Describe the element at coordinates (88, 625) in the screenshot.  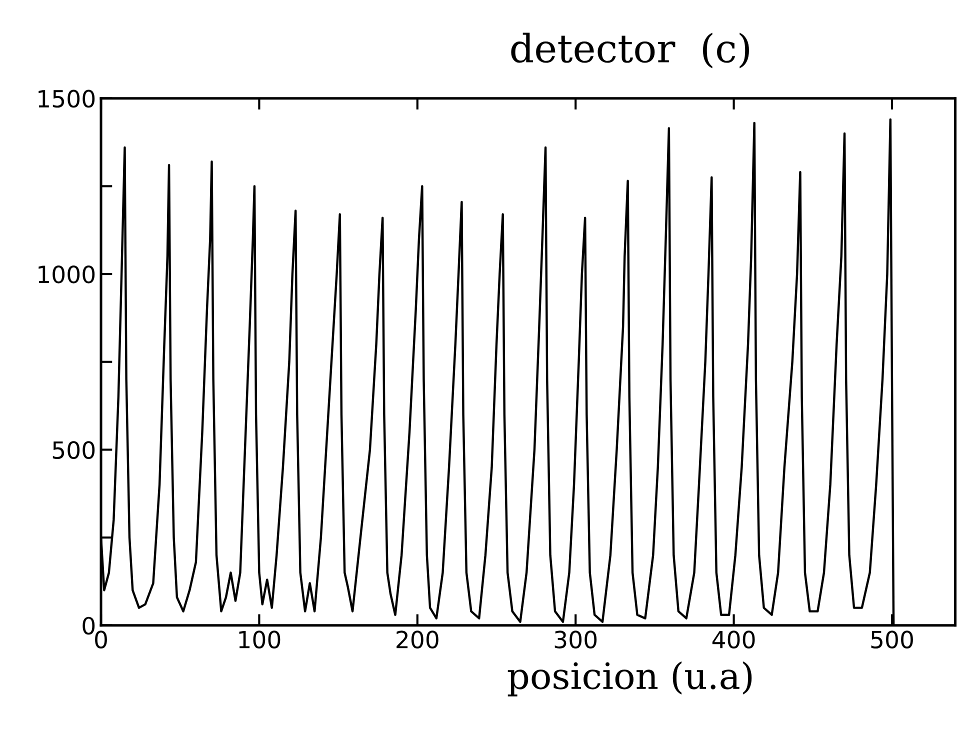
I see `y-tick-label: 0` at that location.